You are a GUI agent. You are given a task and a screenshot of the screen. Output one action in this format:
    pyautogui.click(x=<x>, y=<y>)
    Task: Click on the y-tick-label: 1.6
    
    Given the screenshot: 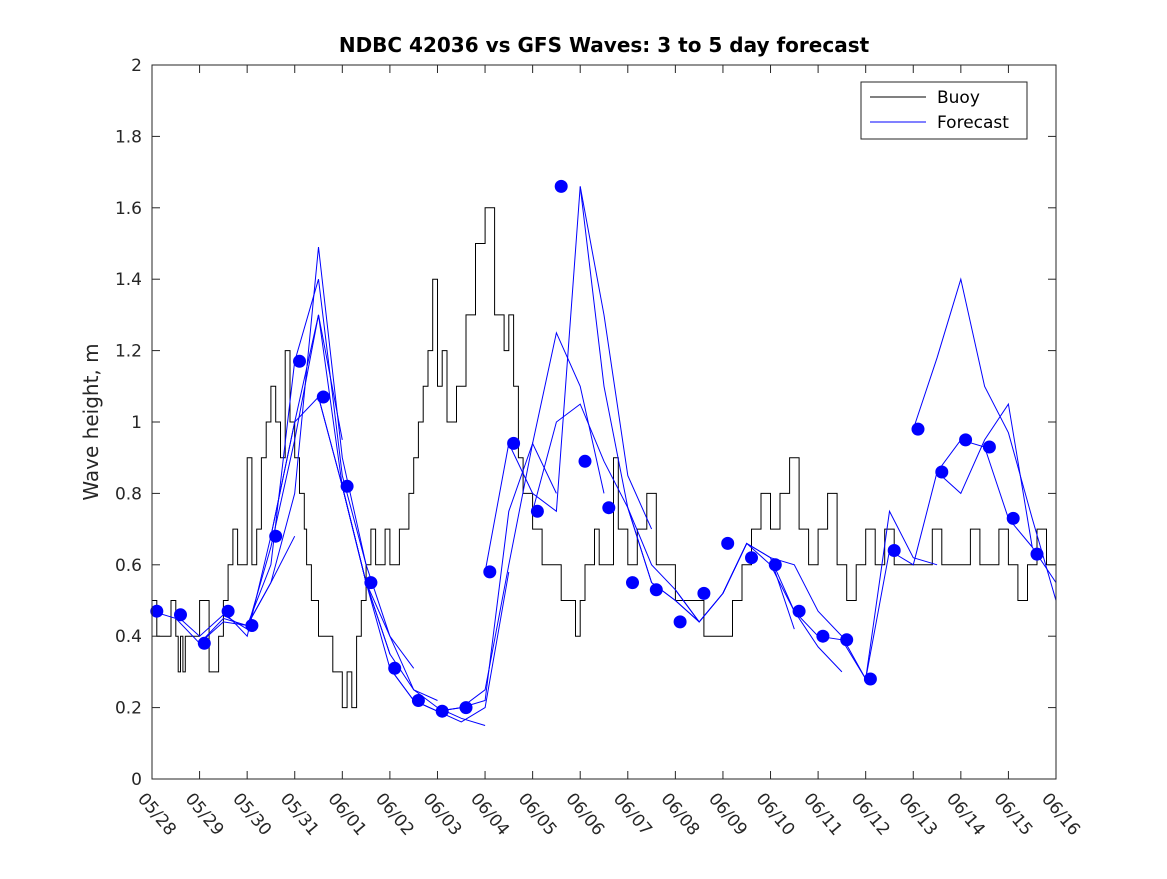 What is the action you would take?
    pyautogui.click(x=128, y=209)
    